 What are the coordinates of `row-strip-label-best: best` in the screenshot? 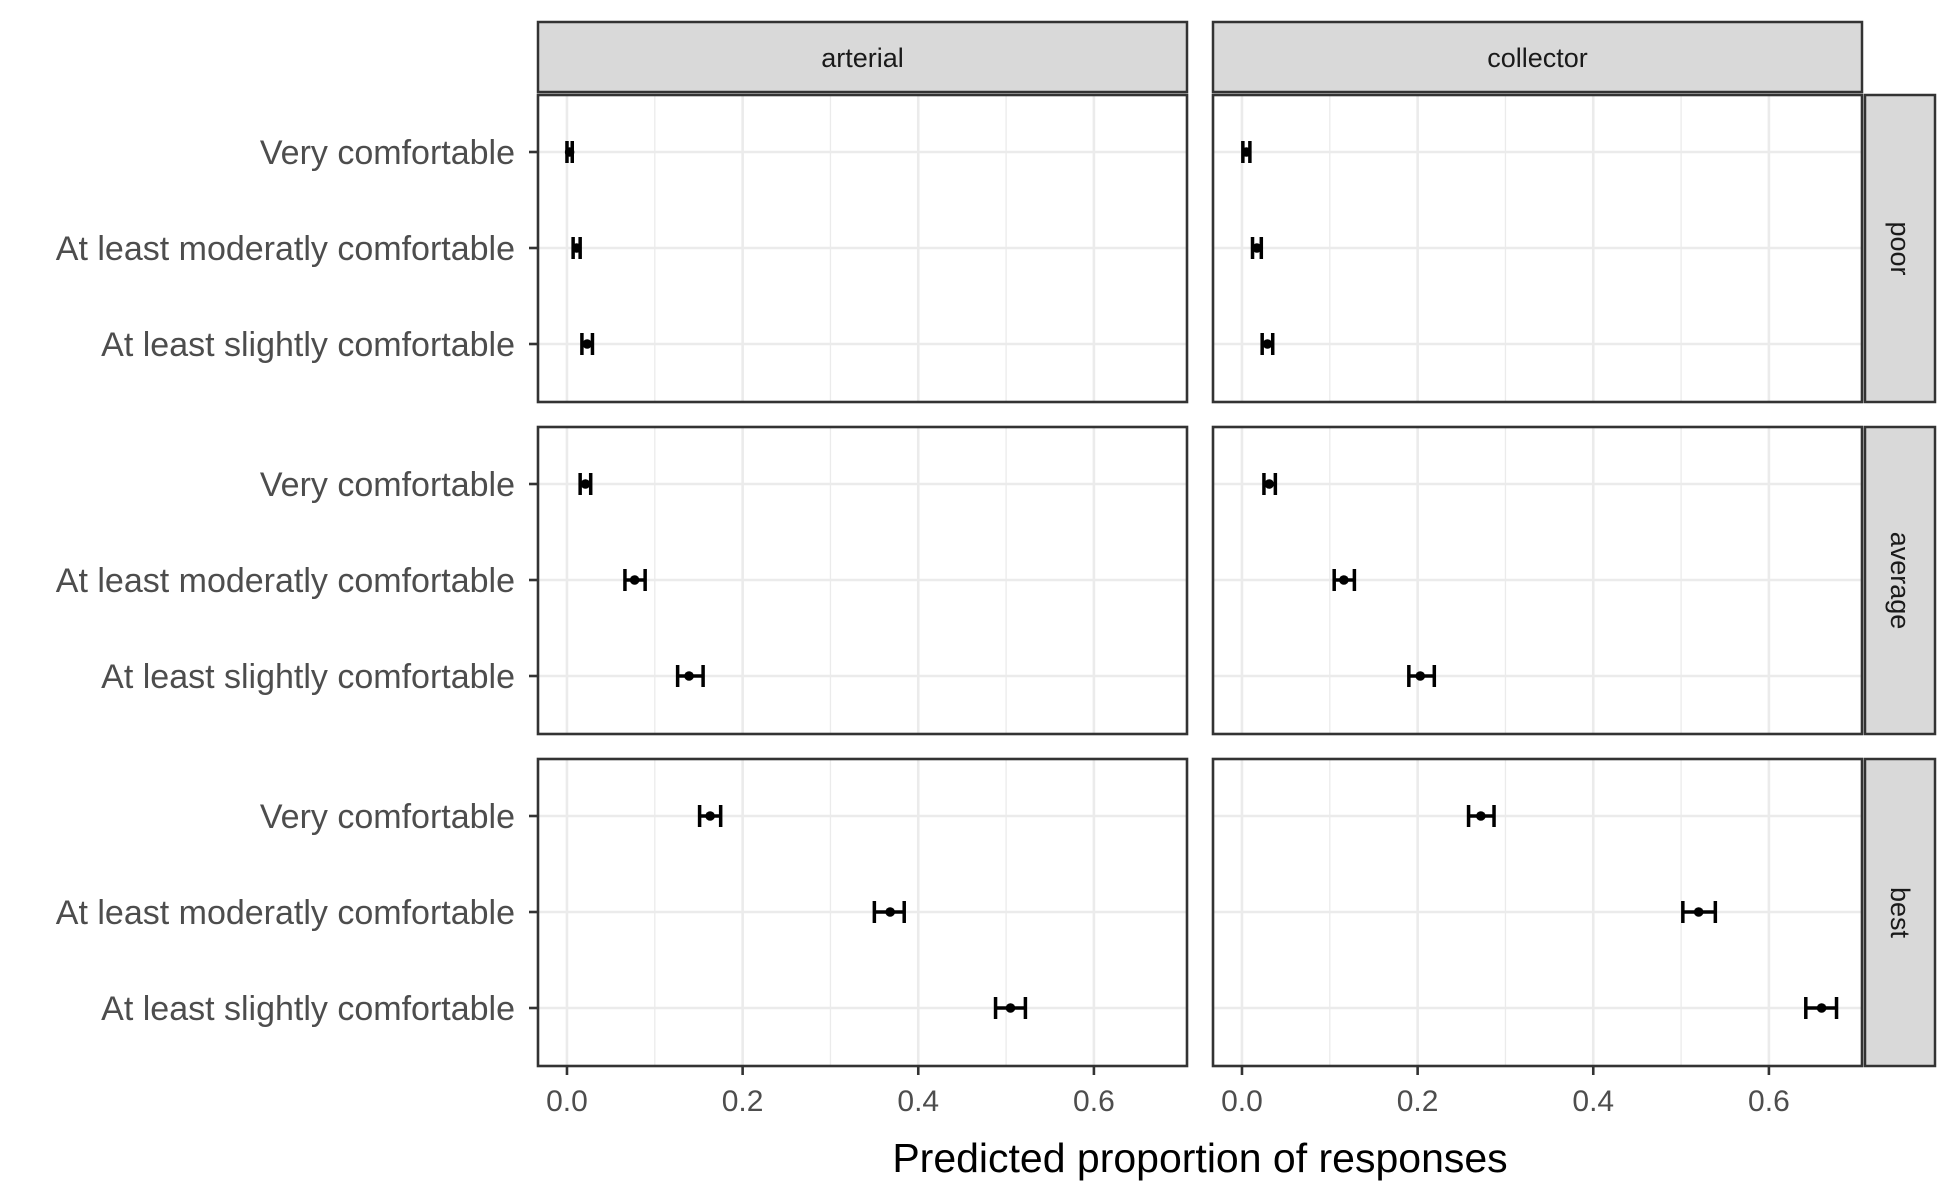 It's located at (1900, 913).